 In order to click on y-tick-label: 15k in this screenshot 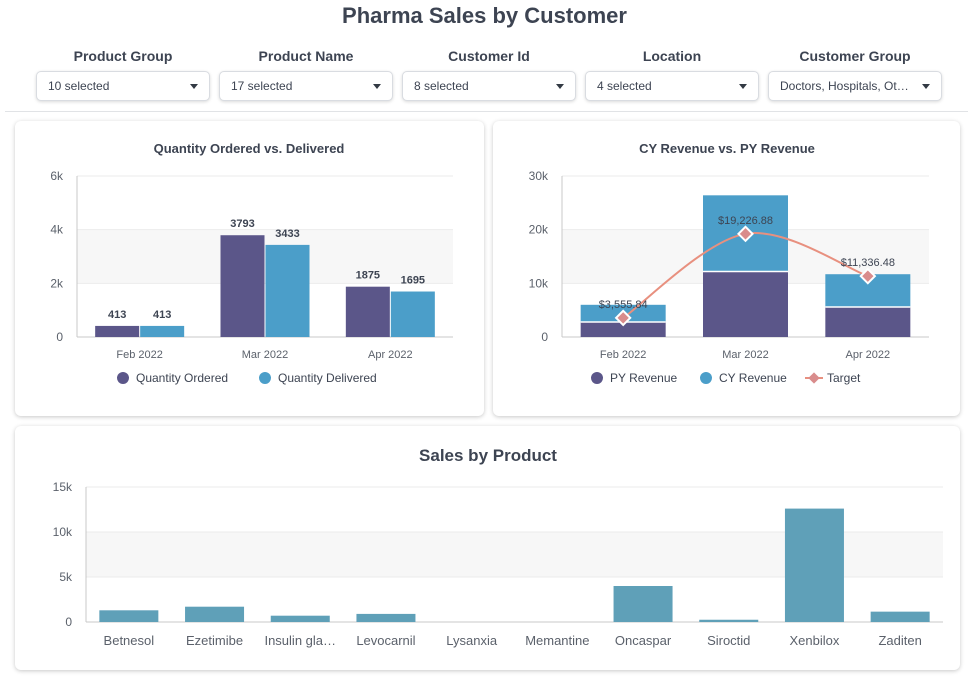, I will do `click(63, 487)`.